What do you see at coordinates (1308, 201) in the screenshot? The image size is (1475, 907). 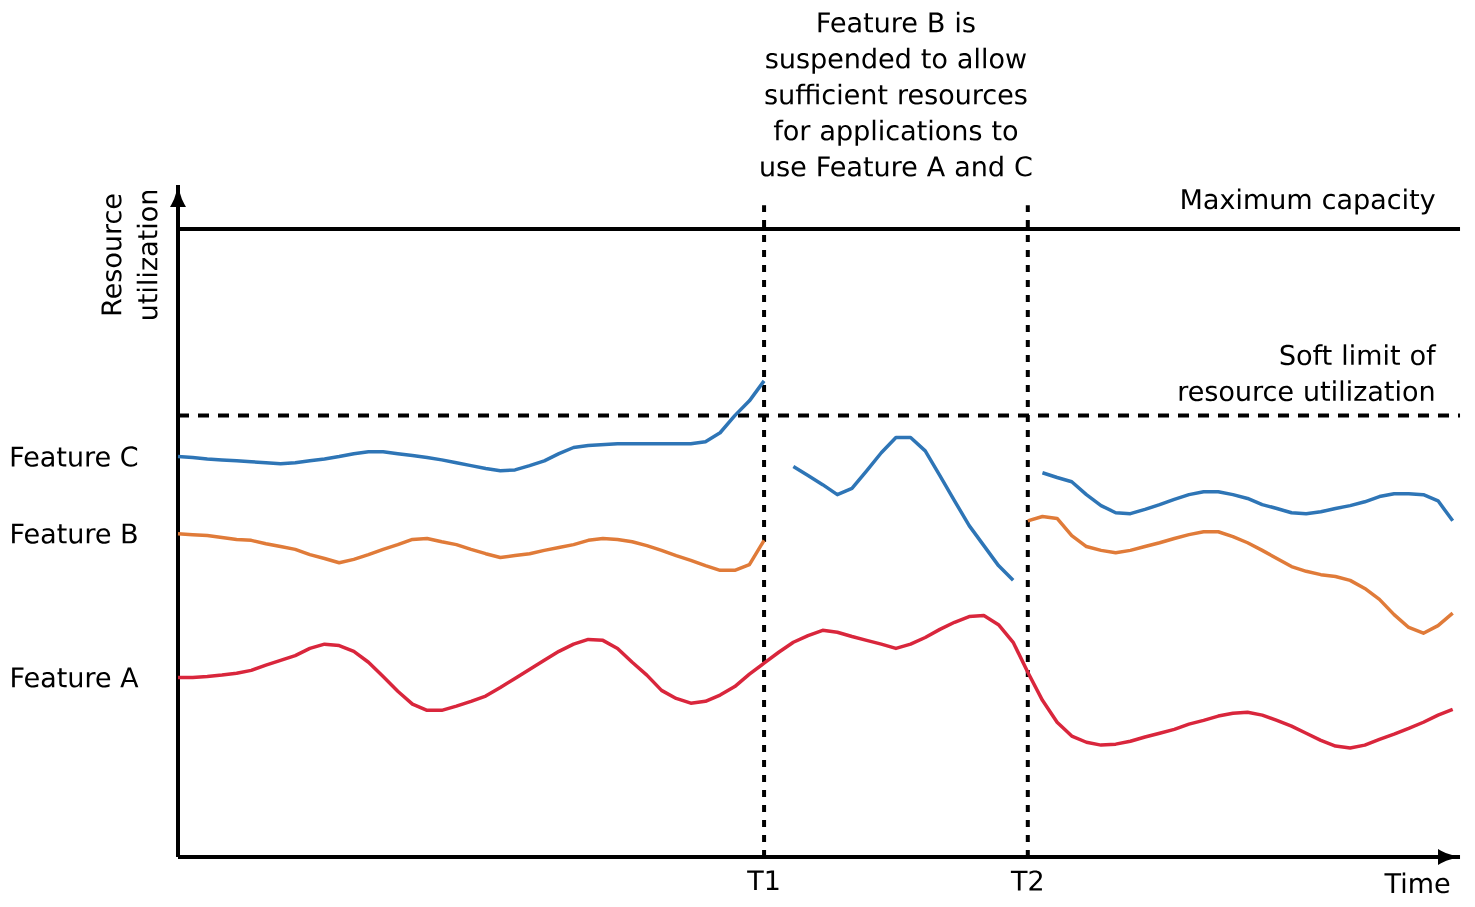 I see `ref-line-label: Maximum capacity` at bounding box center [1308, 201].